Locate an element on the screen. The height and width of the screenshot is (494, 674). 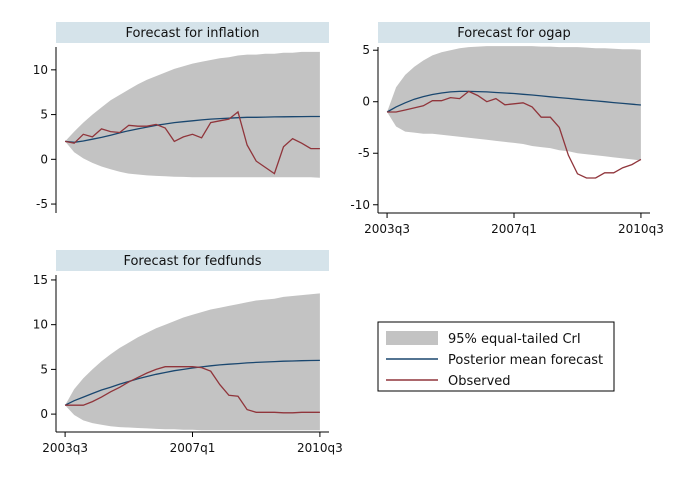
legend-label: Observed is located at coordinates (479, 381).